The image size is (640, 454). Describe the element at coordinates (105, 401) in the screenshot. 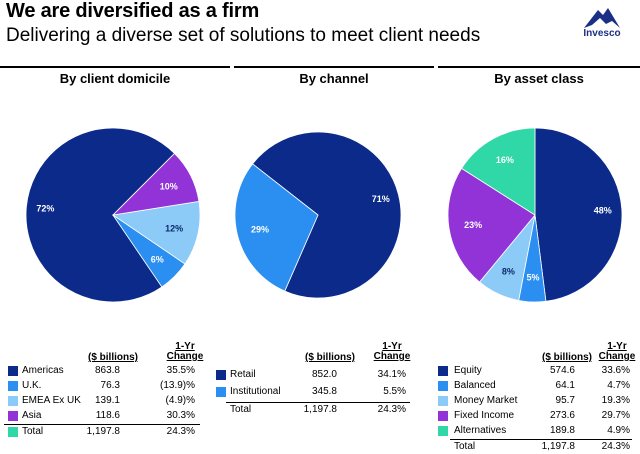

I see `table-row: EMEA Ex UK 139.1 (4.9)%` at that location.